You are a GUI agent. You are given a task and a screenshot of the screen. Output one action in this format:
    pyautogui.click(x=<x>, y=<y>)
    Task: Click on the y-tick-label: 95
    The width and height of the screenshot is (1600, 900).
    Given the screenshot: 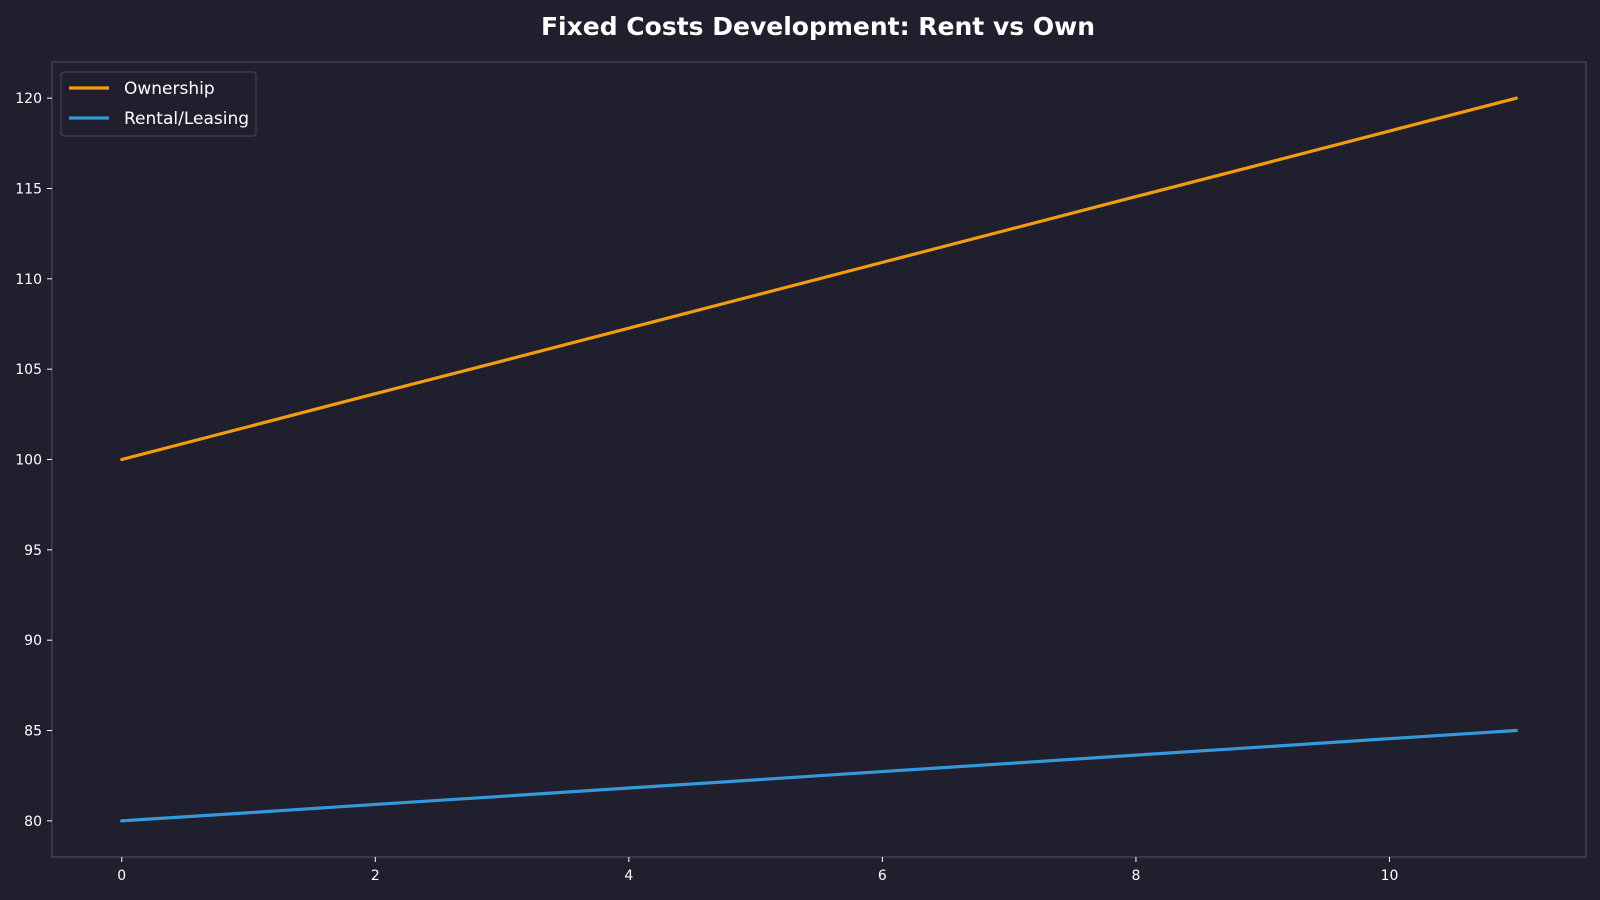 What is the action you would take?
    pyautogui.click(x=33, y=551)
    